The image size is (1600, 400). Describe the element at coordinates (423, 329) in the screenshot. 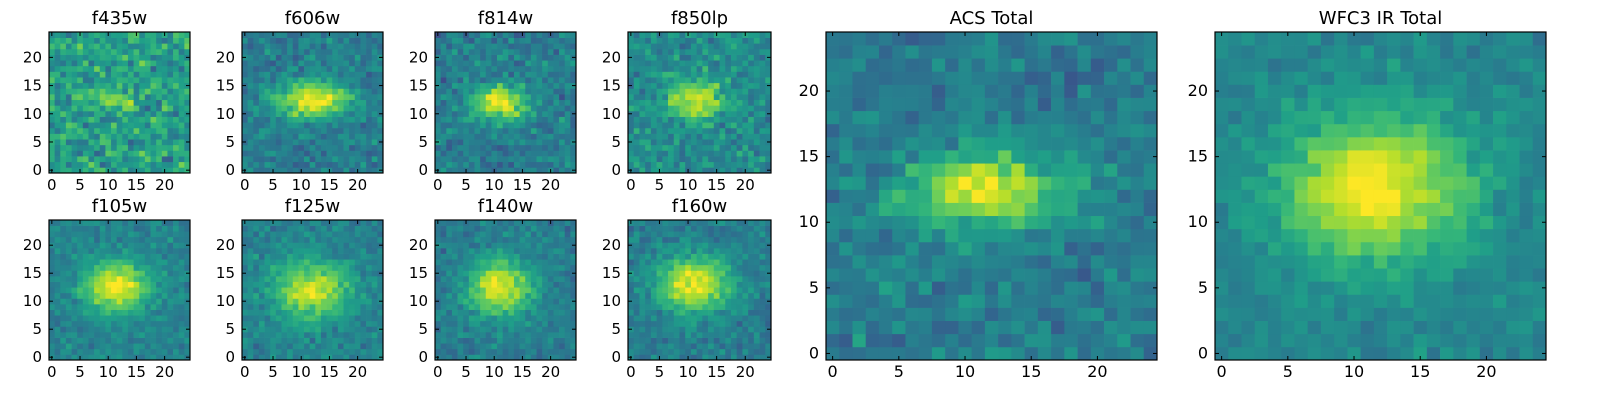

I see `y-tick-label: 5` at that location.